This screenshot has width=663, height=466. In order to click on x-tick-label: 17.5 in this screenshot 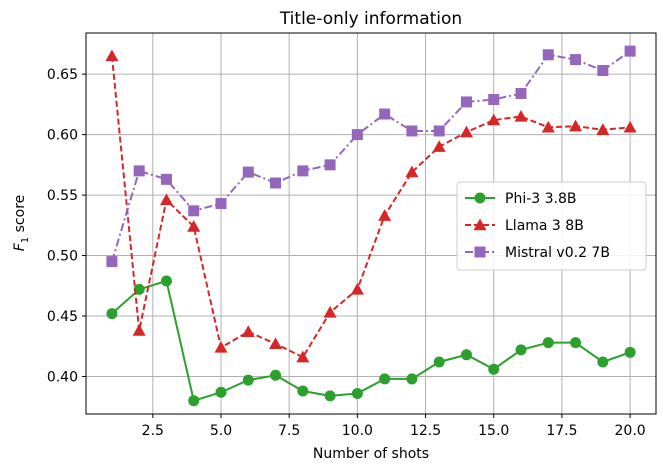, I will do `click(561, 431)`.